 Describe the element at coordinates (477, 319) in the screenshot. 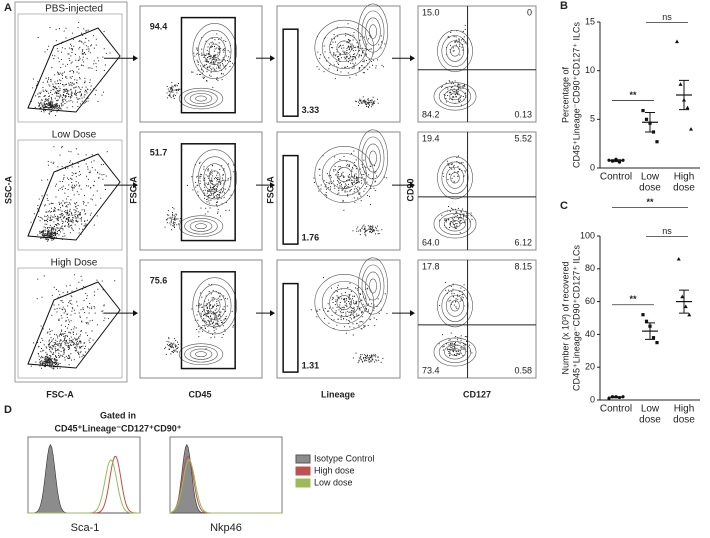

I see `plot-area` at that location.